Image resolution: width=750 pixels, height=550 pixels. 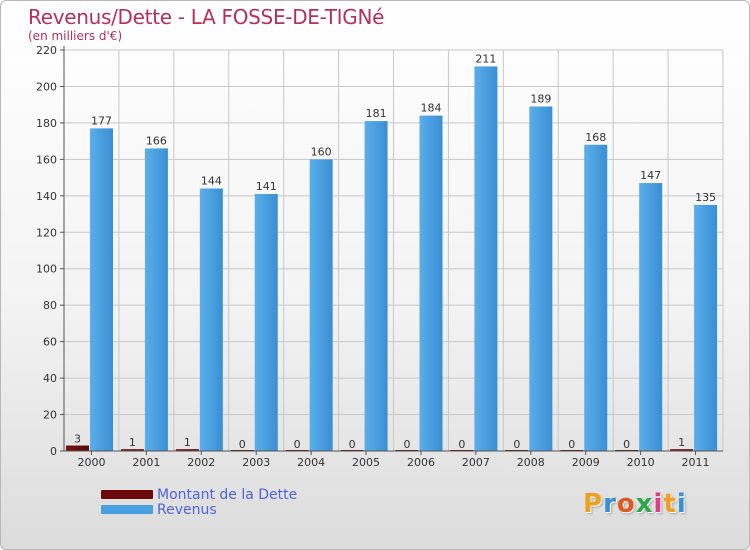 What do you see at coordinates (46, 232) in the screenshot?
I see `y-tick-label: 120` at bounding box center [46, 232].